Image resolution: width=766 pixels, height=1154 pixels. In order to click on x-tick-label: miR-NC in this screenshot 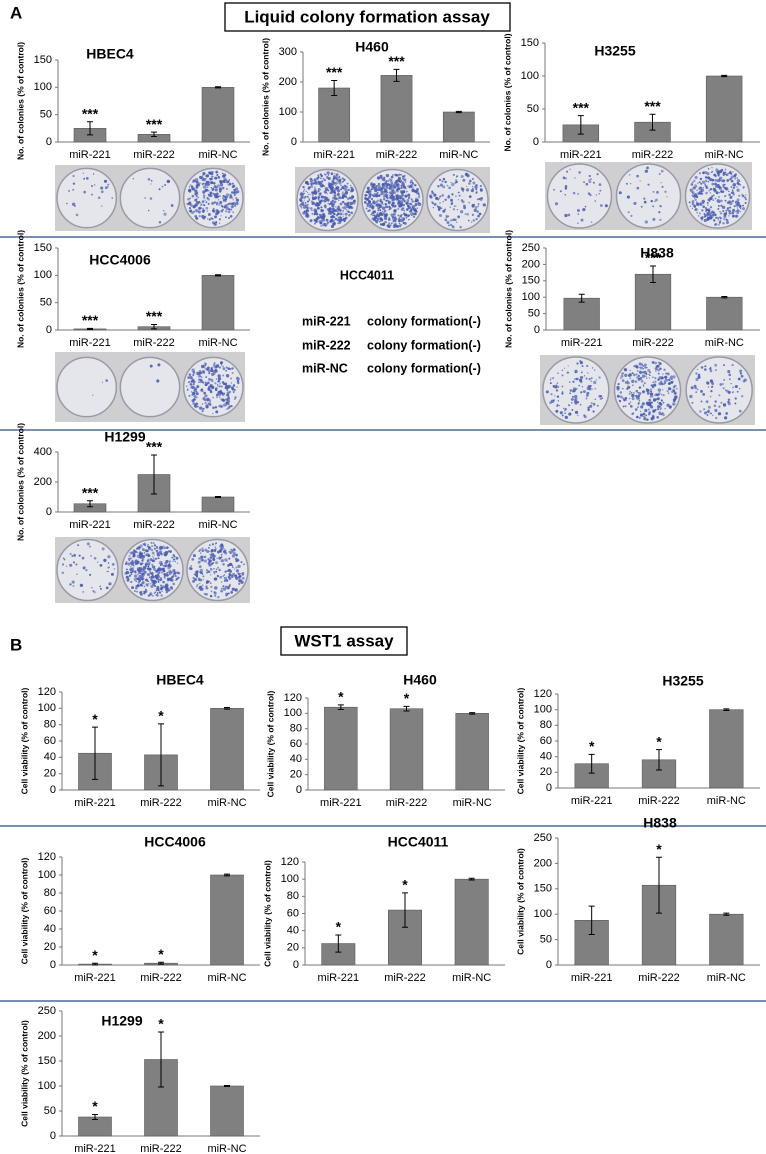, I will do `click(217, 343)`.